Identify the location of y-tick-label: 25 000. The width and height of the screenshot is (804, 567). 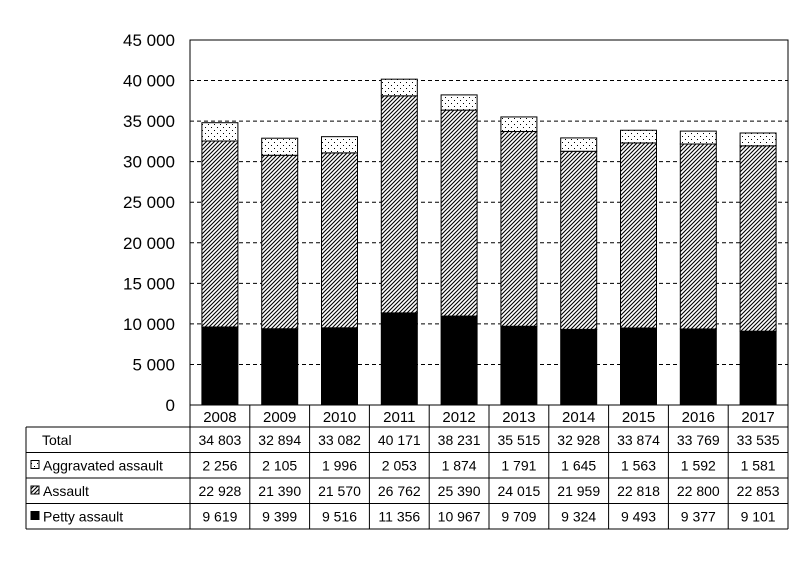
(149, 202).